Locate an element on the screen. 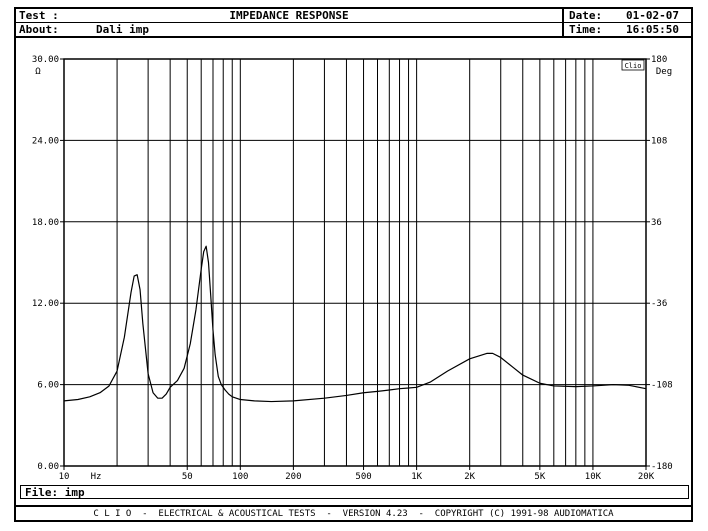 The width and height of the screenshot is (708, 531). clio-badge is located at coordinates (633, 65).